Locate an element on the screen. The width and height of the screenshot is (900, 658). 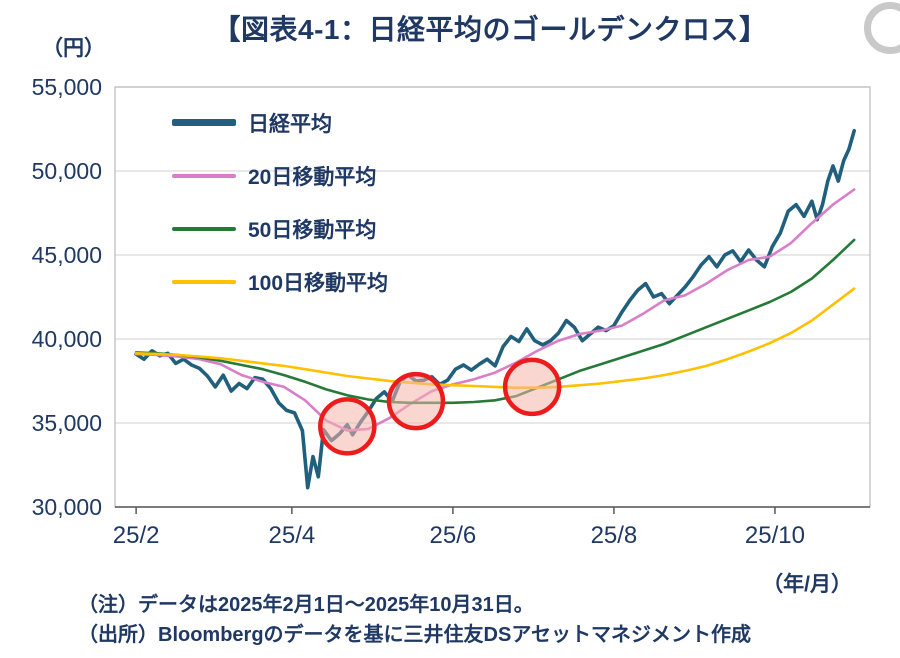
chart-legend: 日経平均 20日移動平均 50日移動平均 100日移動平均 is located at coordinates (280, 202).